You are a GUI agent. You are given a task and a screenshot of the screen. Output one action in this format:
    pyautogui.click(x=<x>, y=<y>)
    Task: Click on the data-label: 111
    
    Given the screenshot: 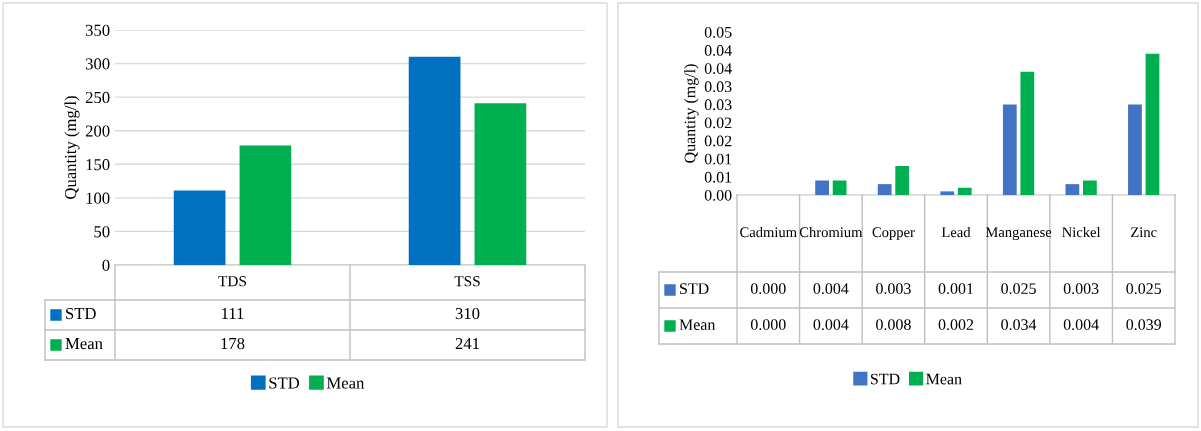 What is the action you would take?
    pyautogui.click(x=233, y=314)
    